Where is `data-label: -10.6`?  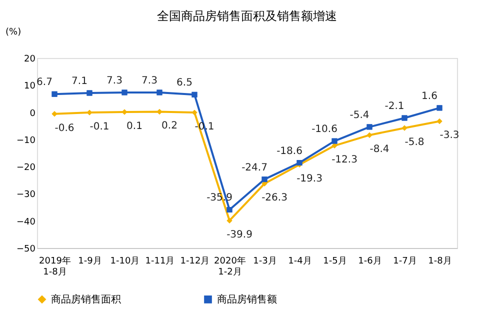
data-label: -10.6 is located at coordinates (325, 130).